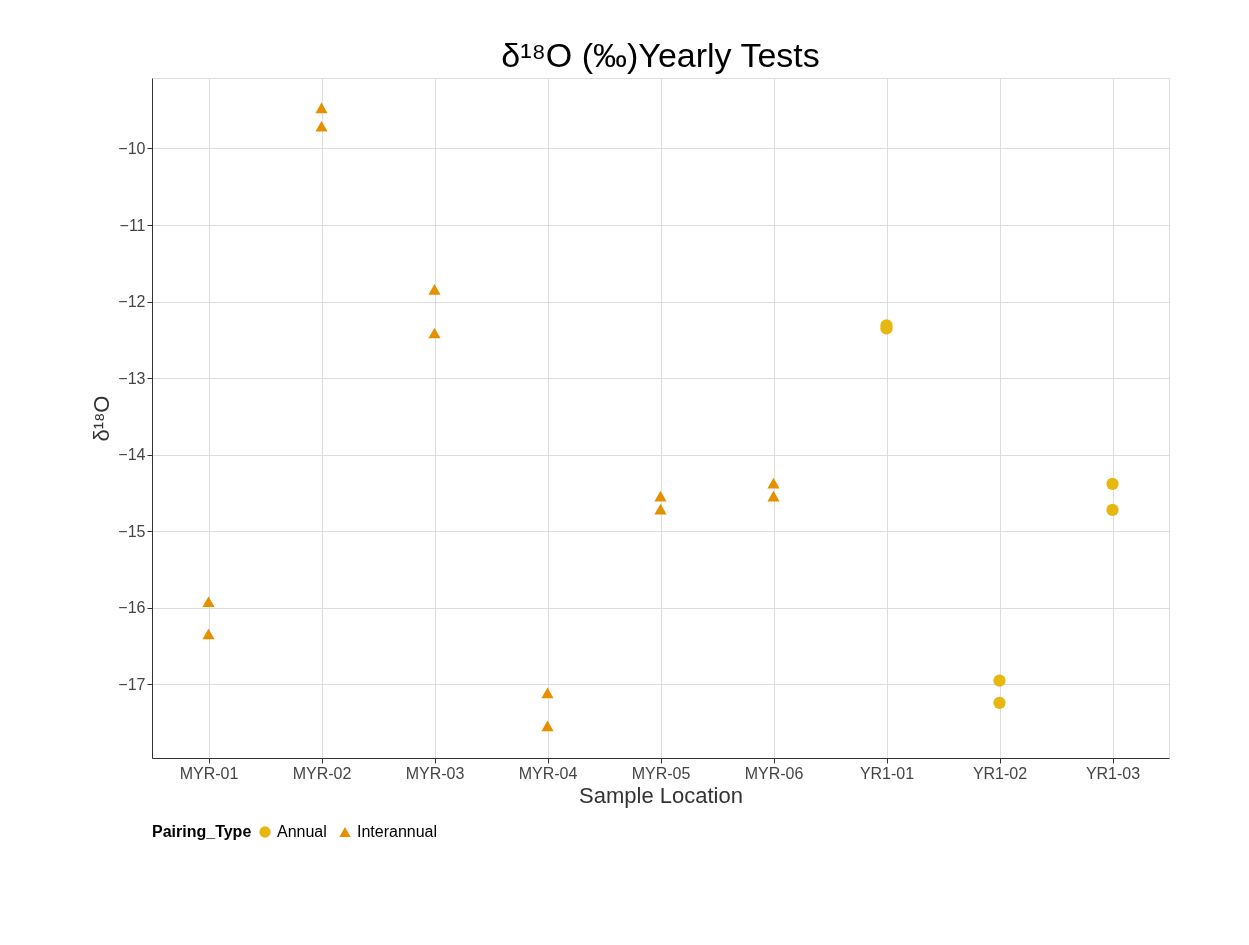 The height and width of the screenshot is (945, 1249). Describe the element at coordinates (660, 55) in the screenshot. I see `chart-title: δ¹⁸O (‰)Yearly Tests` at that location.